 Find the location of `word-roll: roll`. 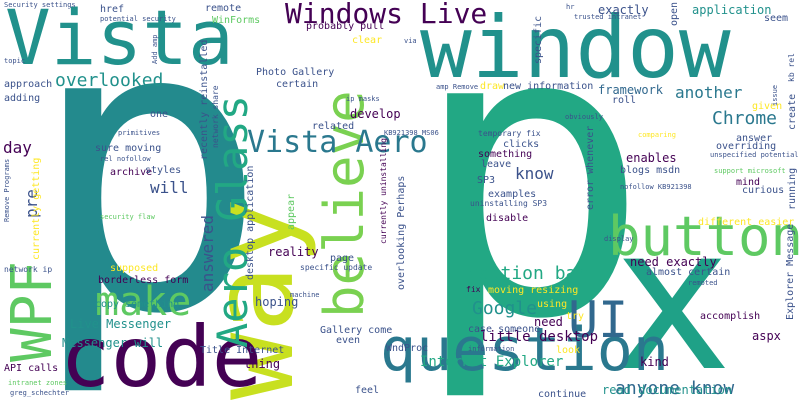

word-roll: roll is located at coordinates (624, 100).